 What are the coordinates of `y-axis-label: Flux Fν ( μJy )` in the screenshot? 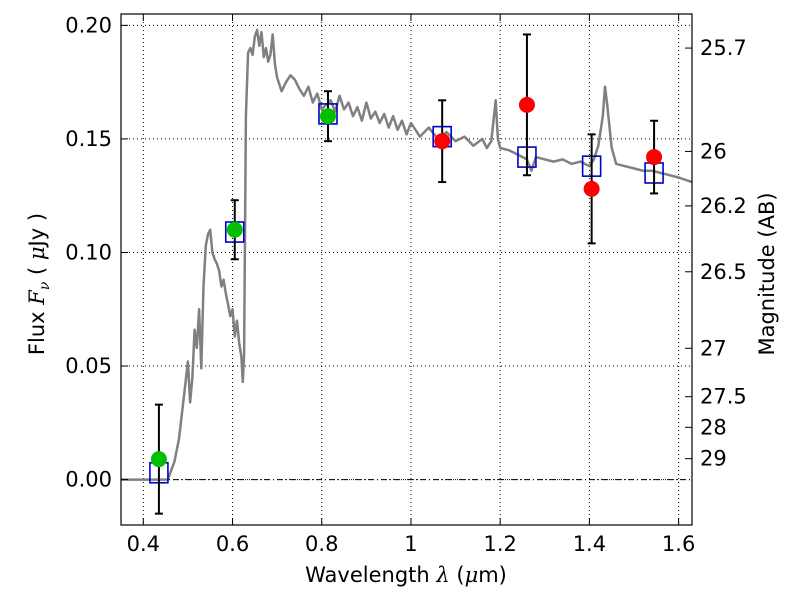 It's located at (39, 284).